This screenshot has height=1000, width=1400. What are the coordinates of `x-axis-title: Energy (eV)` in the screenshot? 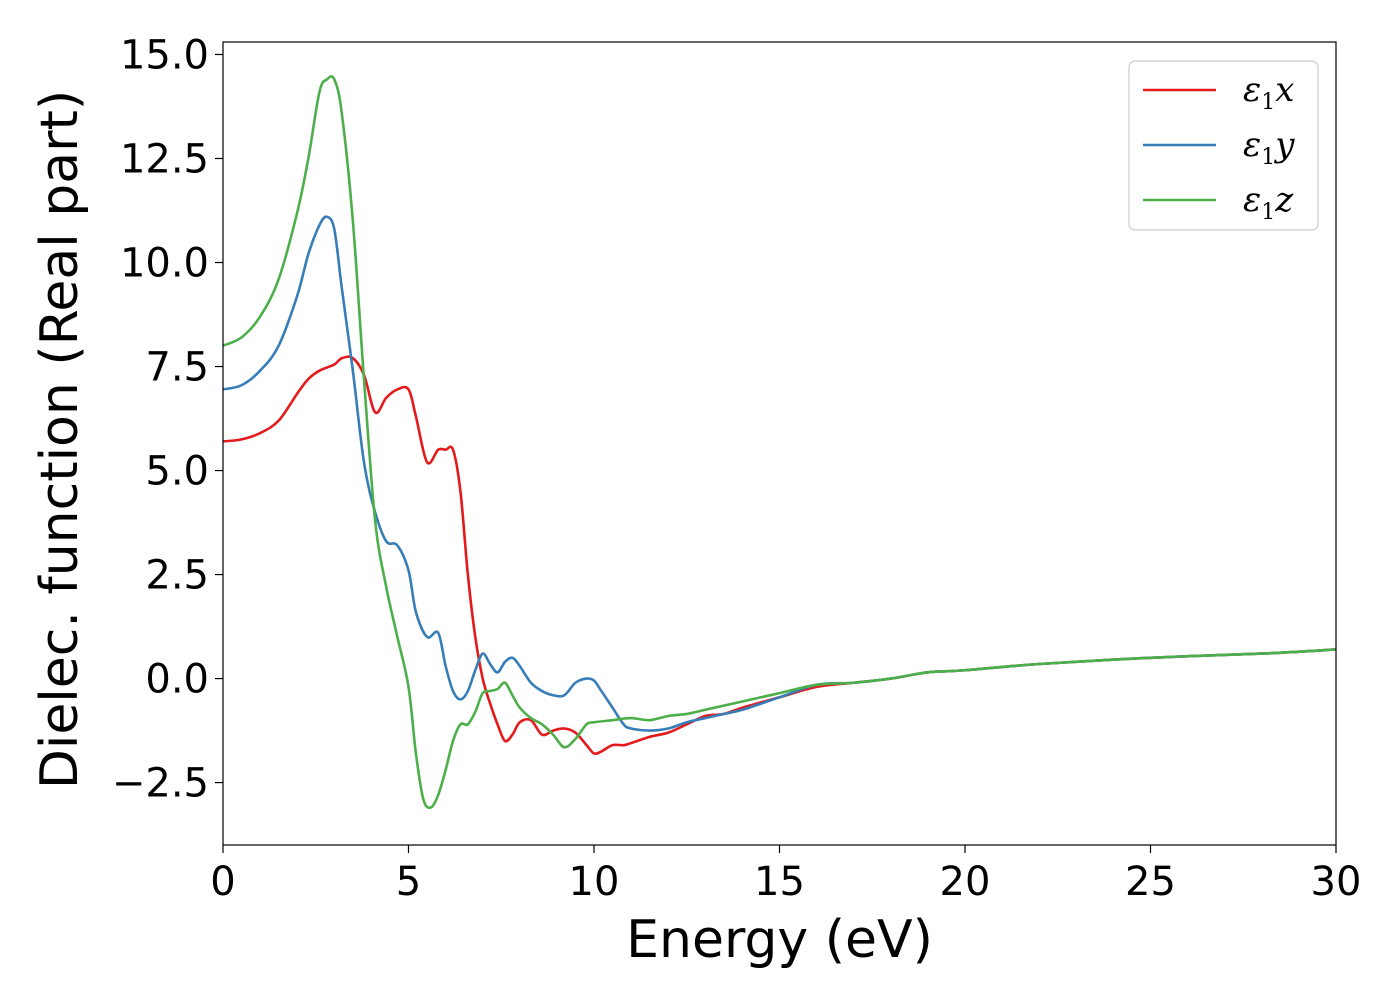 It's located at (779, 940).